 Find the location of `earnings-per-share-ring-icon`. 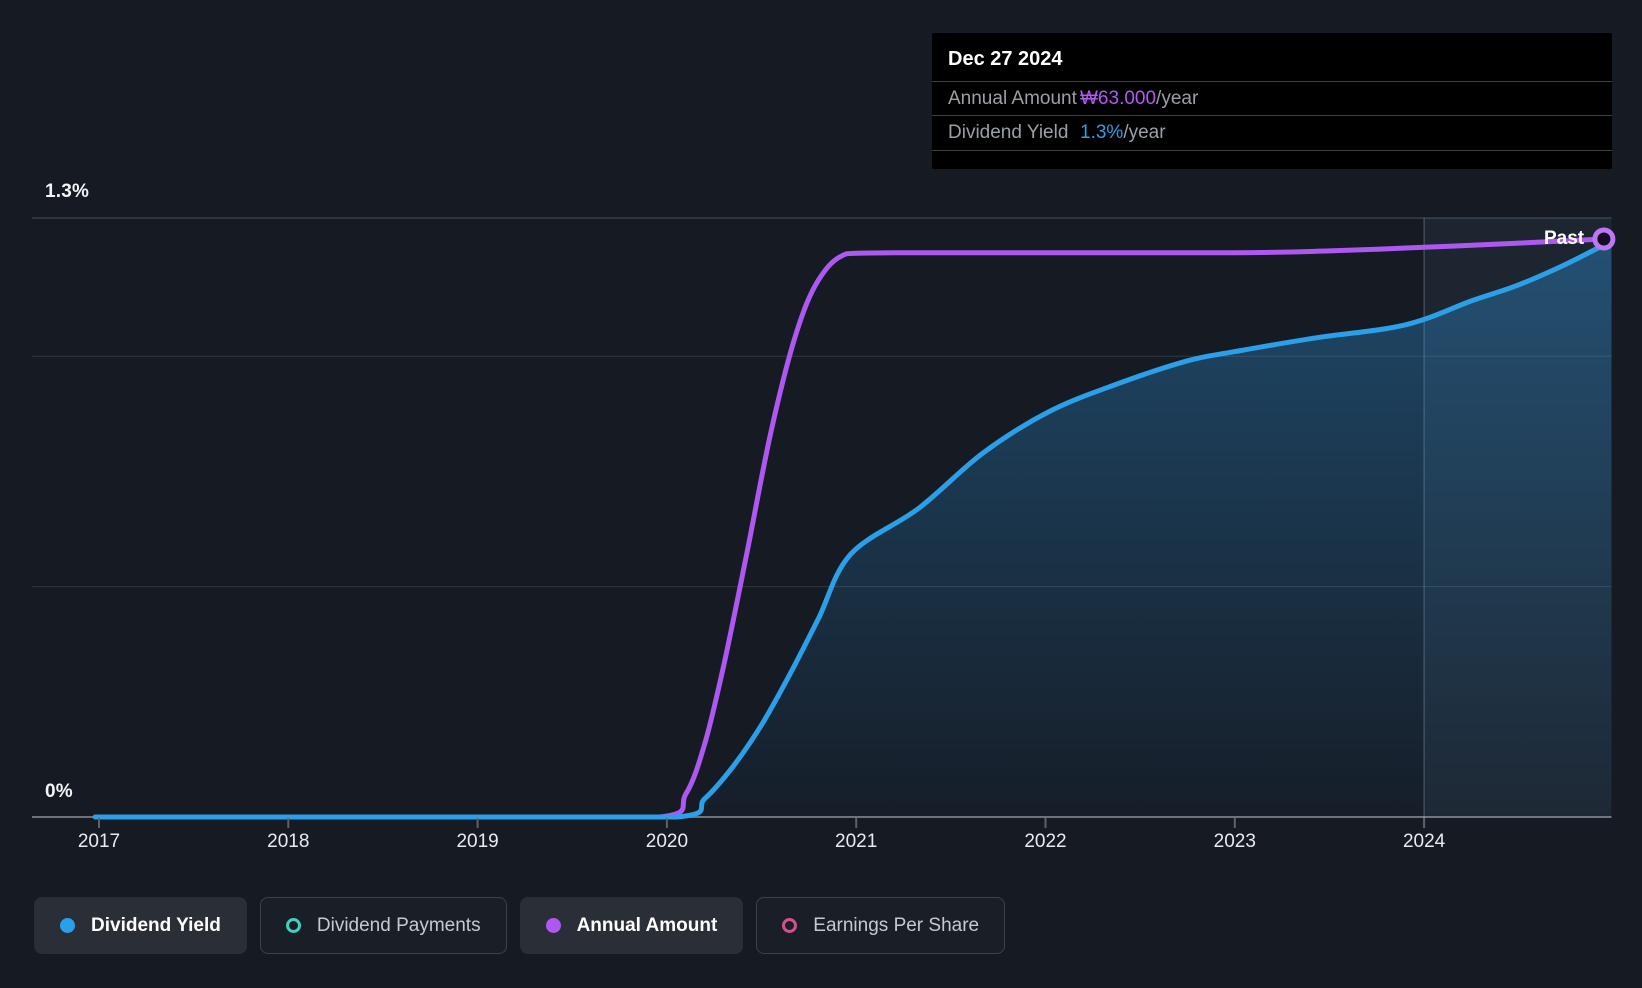

earnings-per-share-ring-icon is located at coordinates (790, 925).